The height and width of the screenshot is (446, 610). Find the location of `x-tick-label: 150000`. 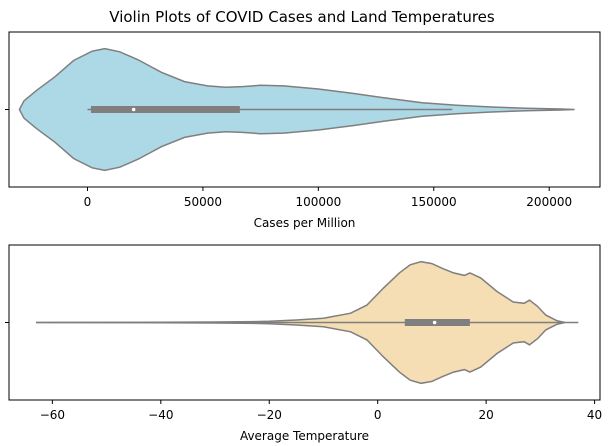

x-tick-label: 150000 is located at coordinates (434, 202).